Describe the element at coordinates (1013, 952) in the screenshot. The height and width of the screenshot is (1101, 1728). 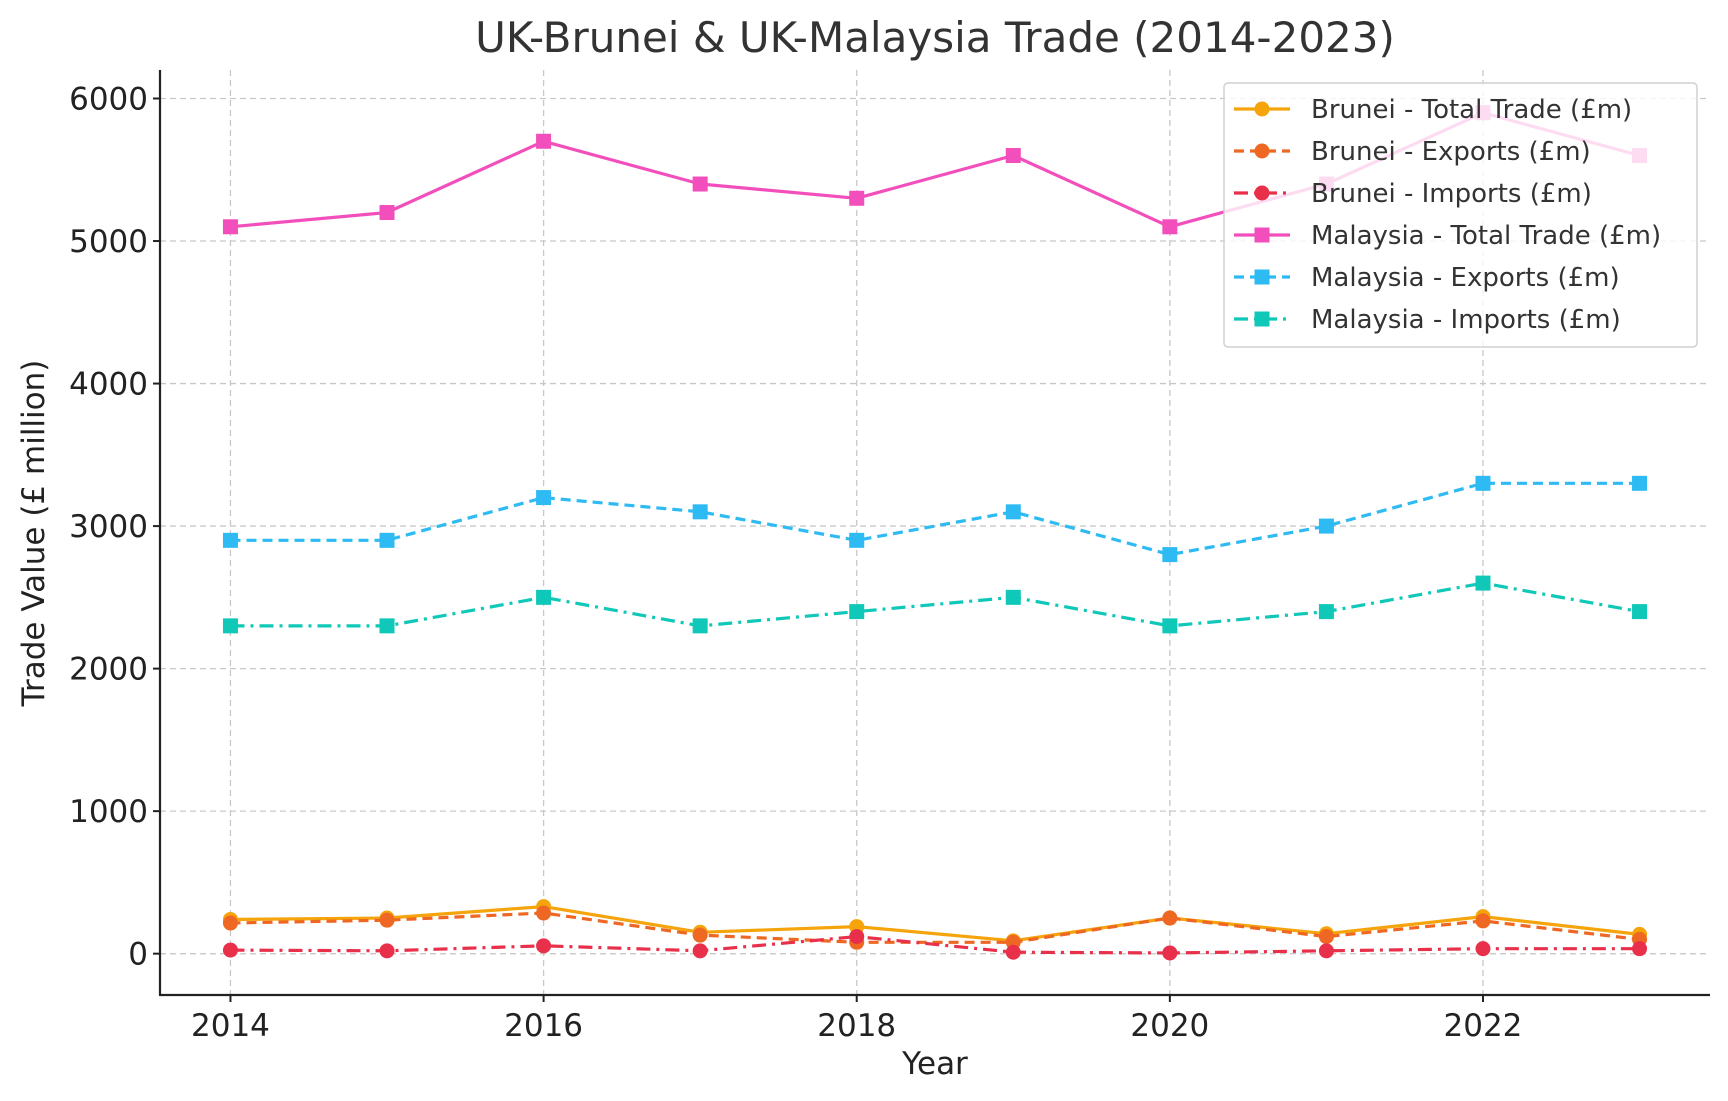
I see `series-2-point-2019` at that location.